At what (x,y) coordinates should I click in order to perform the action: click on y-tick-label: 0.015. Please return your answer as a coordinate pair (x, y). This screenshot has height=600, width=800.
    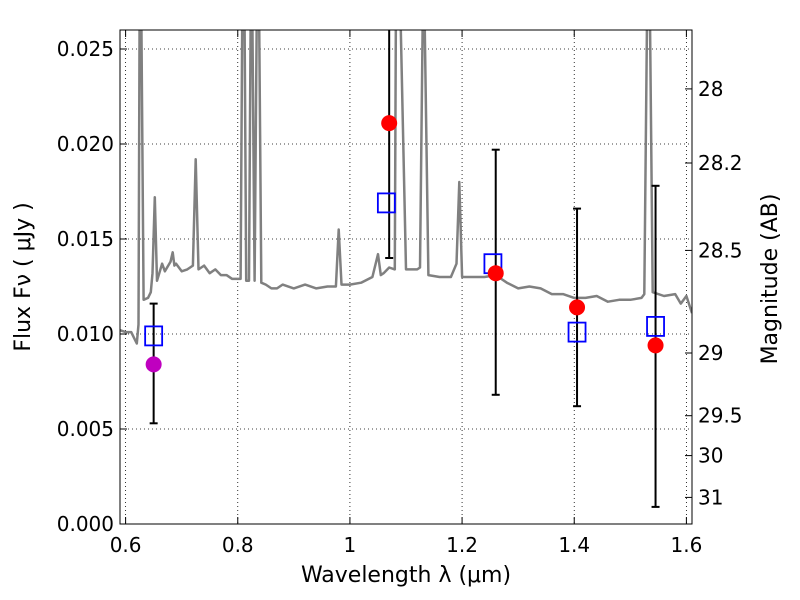
    Looking at the image, I should click on (85, 239).